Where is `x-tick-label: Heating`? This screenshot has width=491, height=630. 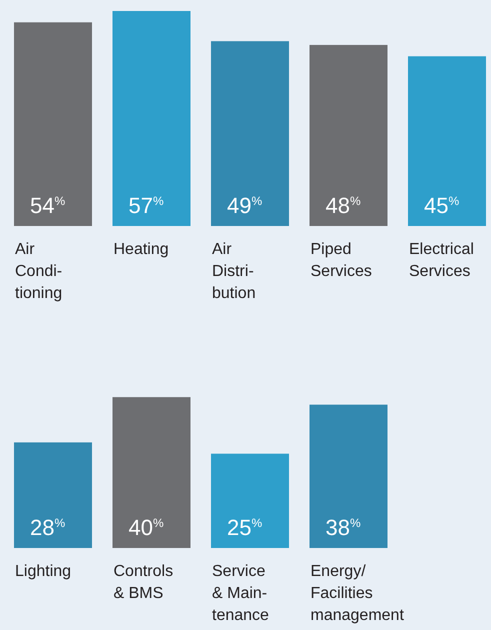 x-tick-label: Heating is located at coordinates (141, 249).